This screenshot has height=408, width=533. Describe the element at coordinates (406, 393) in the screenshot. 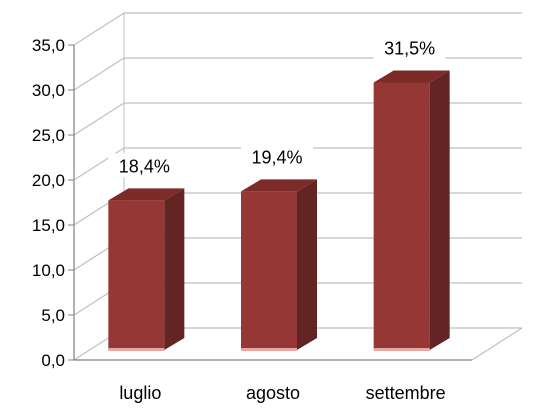

I see `category-label: settembre` at that location.